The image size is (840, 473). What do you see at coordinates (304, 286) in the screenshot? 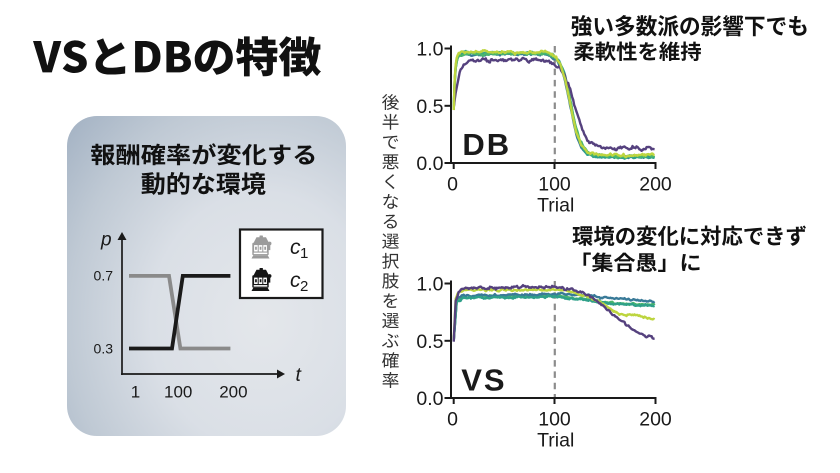
I see `svg-text: 2` at bounding box center [304, 286].